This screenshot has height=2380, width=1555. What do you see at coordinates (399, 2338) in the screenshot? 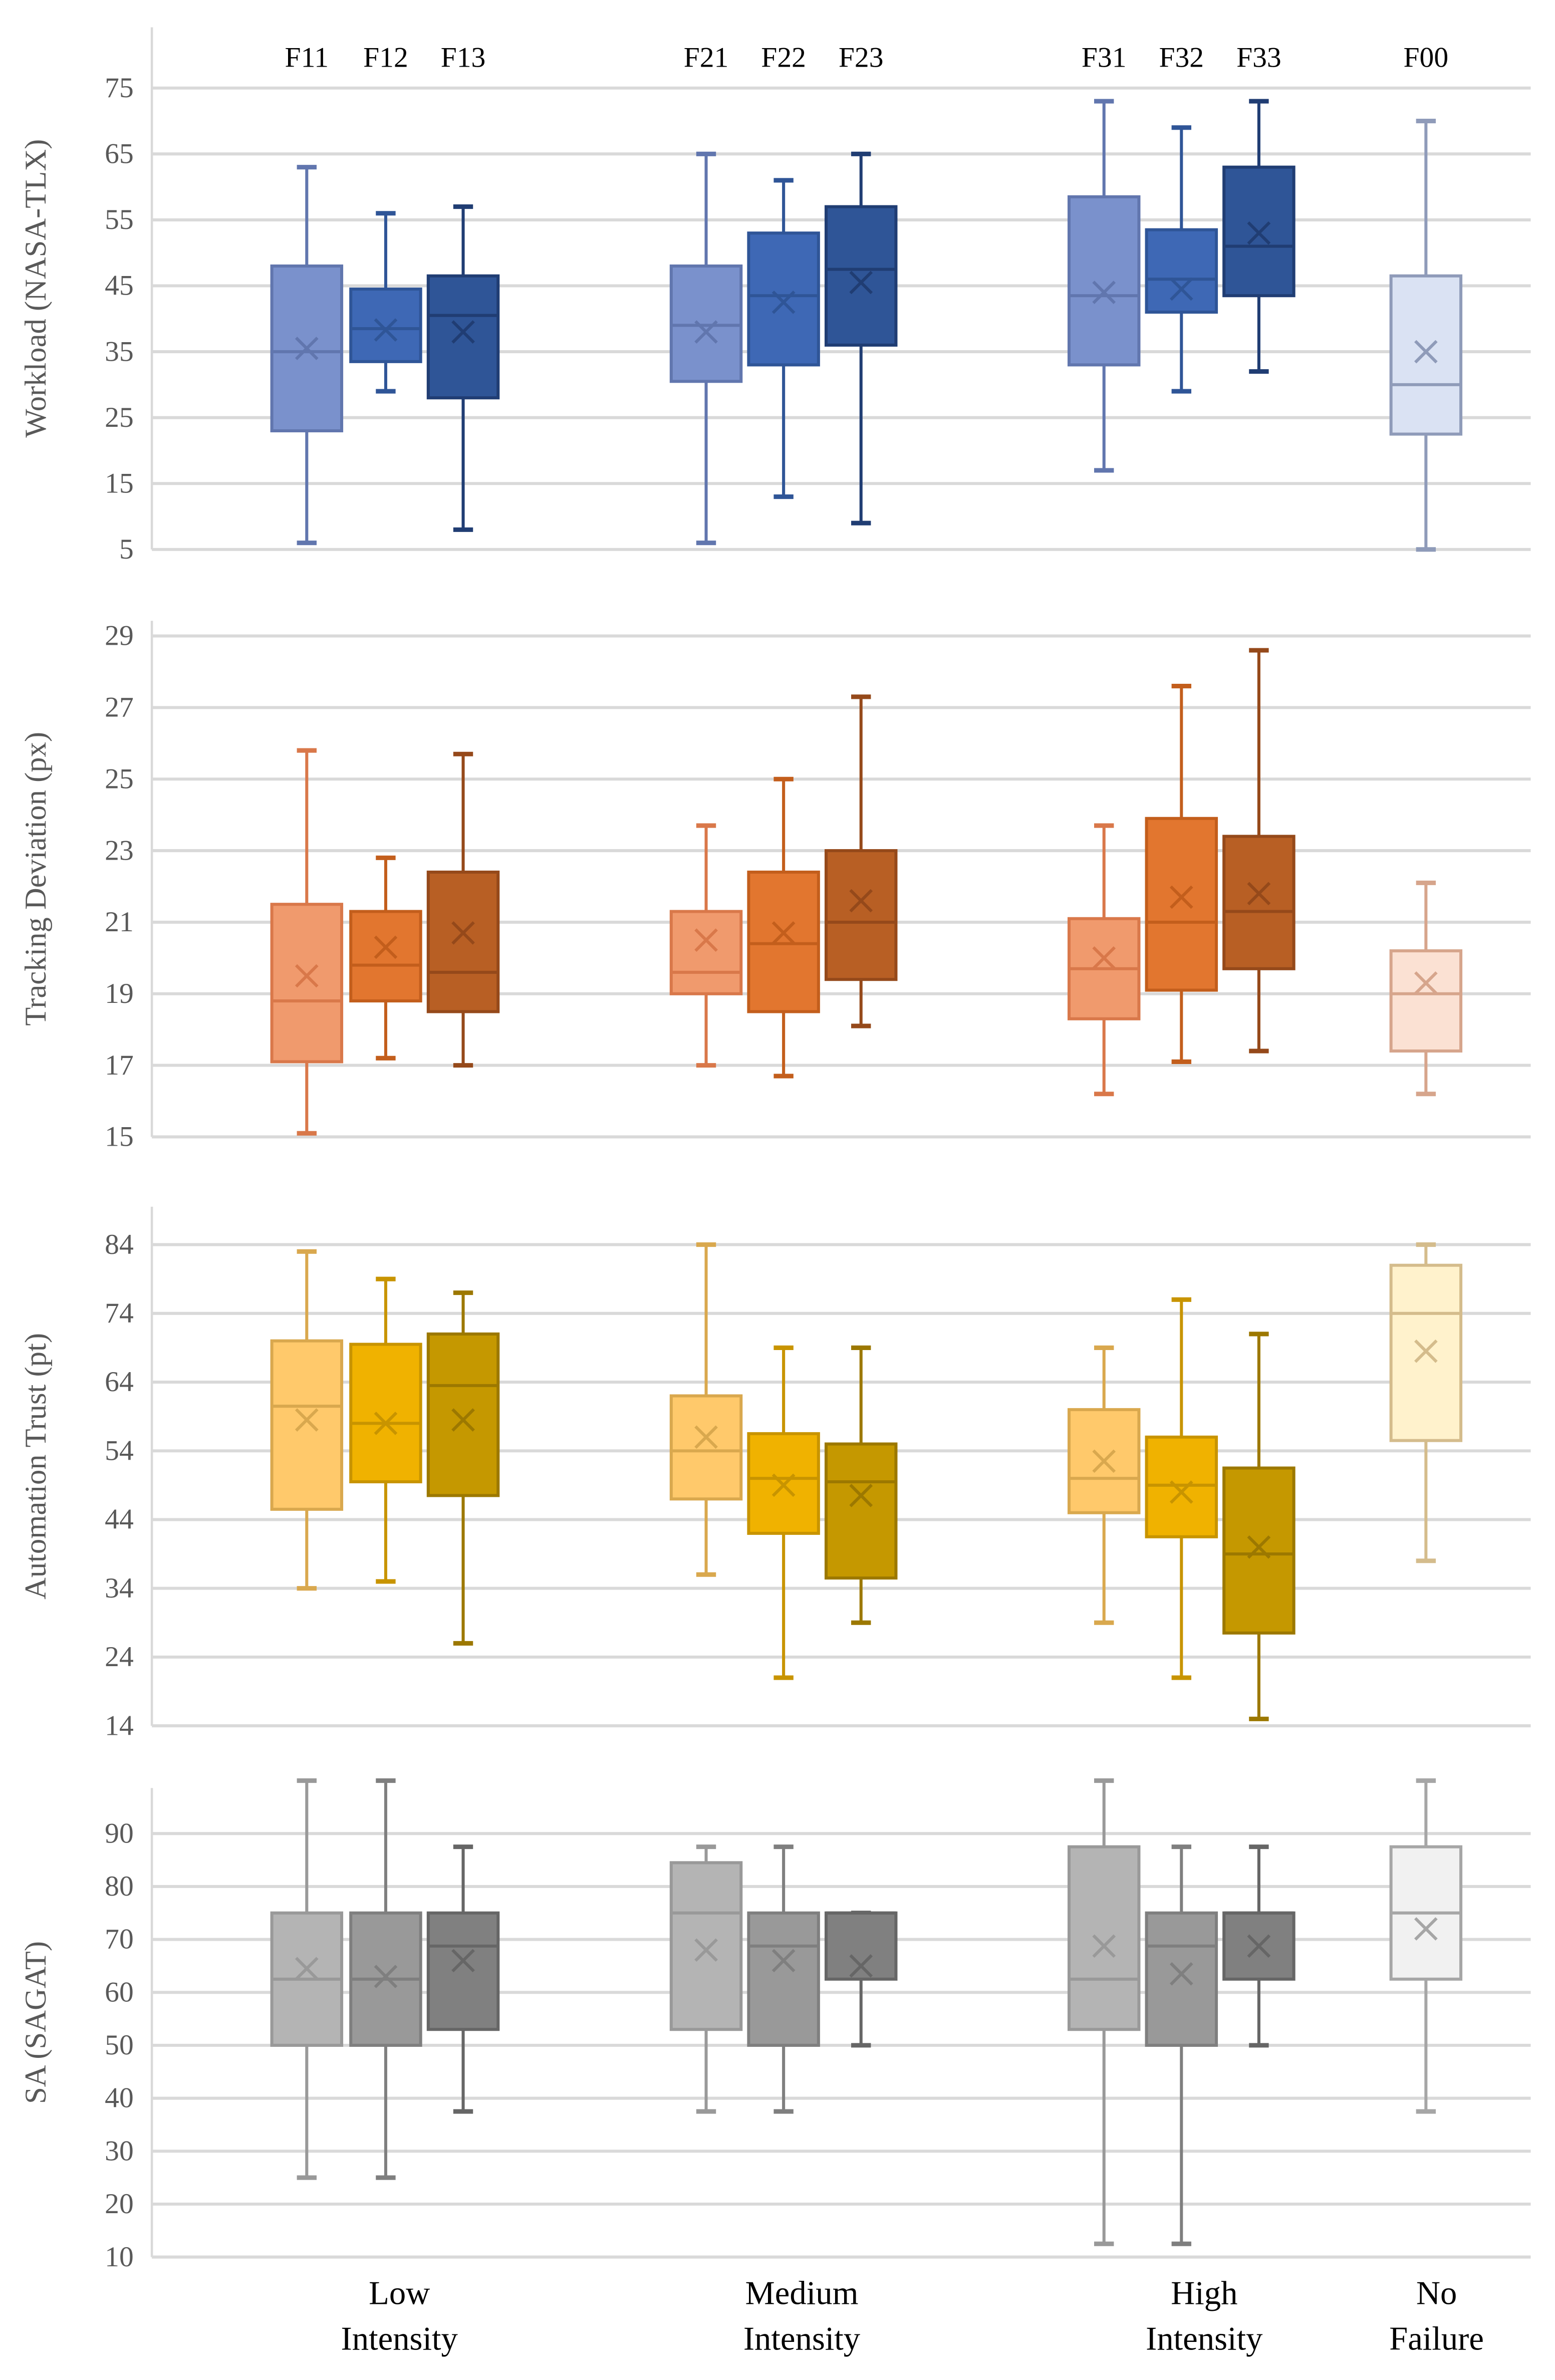
I see `category-label: Intensity` at bounding box center [399, 2338].